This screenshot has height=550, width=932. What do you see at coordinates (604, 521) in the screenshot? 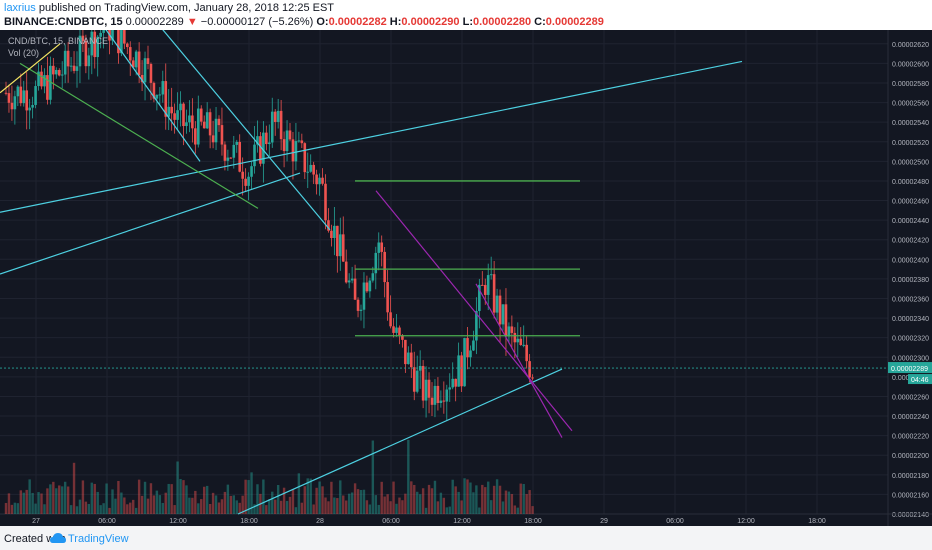
I see `x-tick-label: 29` at bounding box center [604, 521].